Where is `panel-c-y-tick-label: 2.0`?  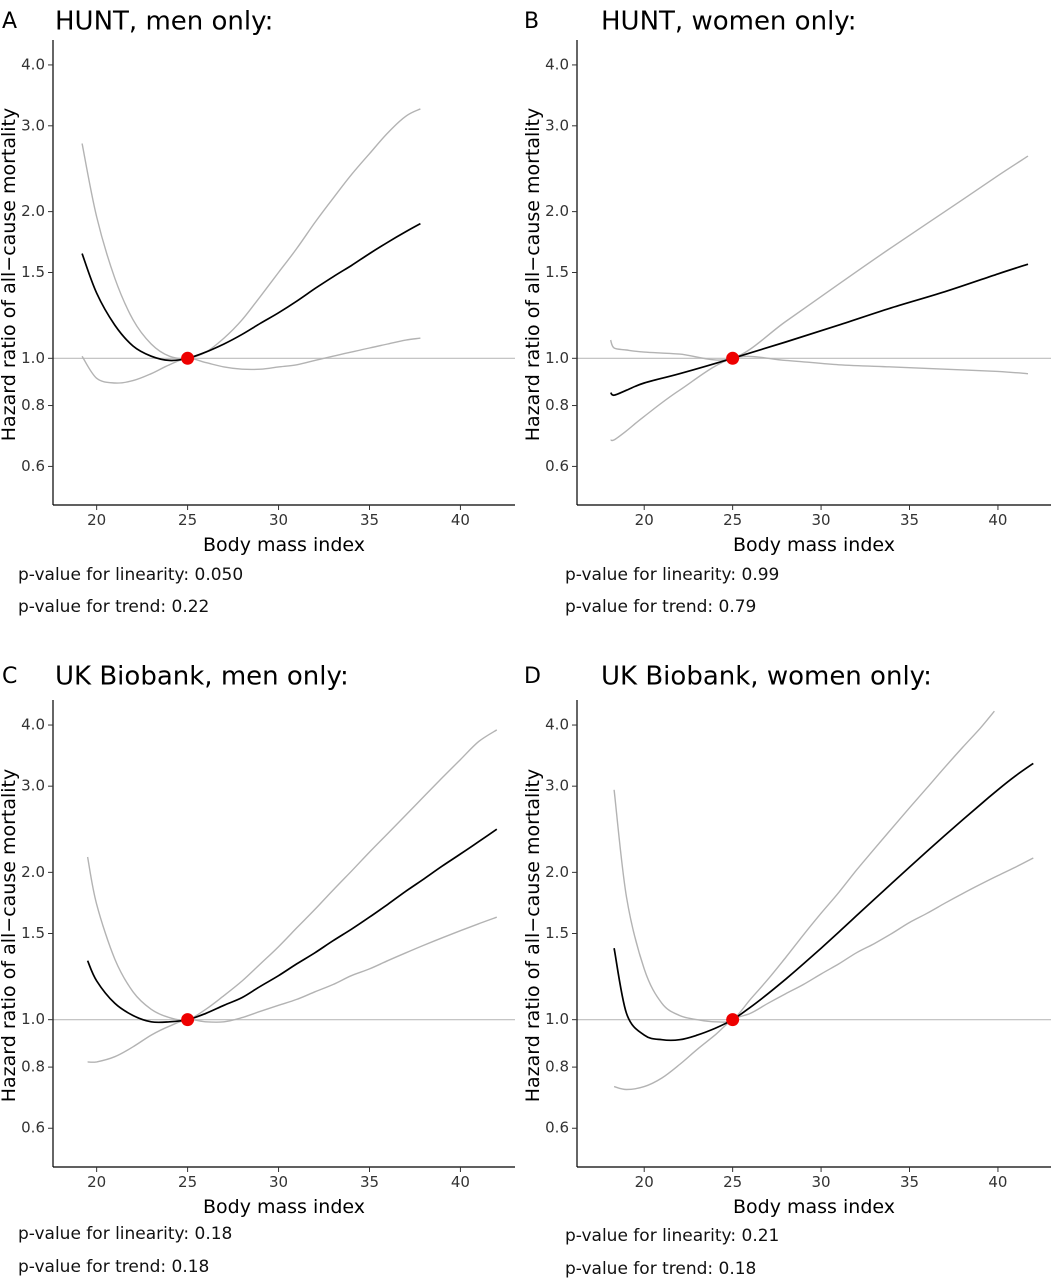
panel-c-y-tick-label: 2.0 is located at coordinates (33, 872).